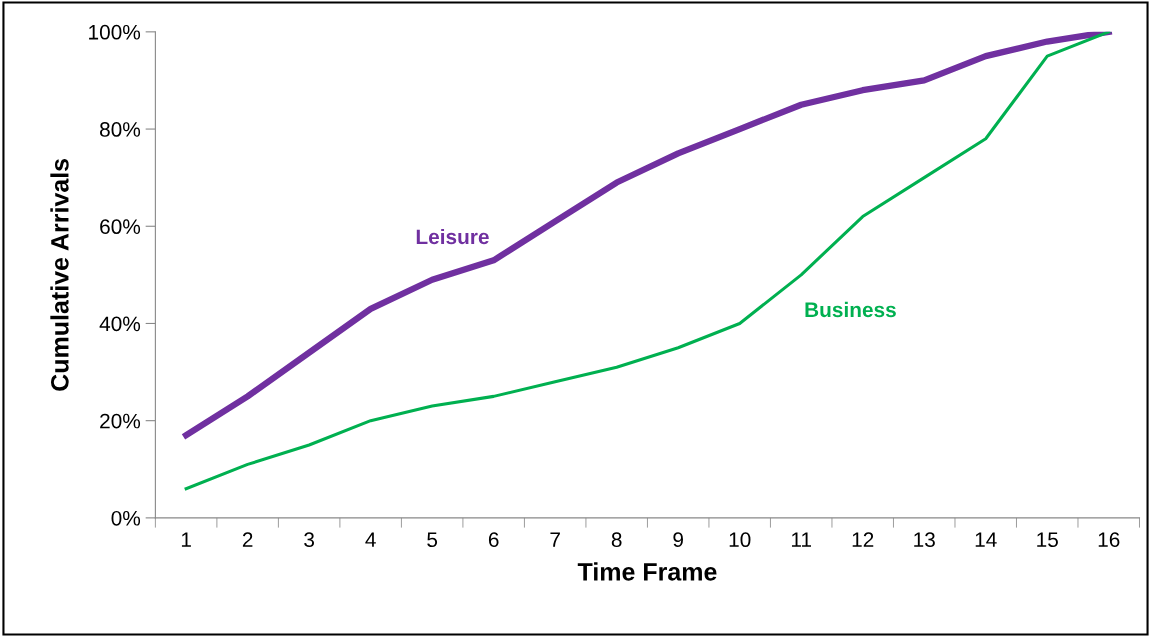 The height and width of the screenshot is (637, 1151). Describe the element at coordinates (59, 274) in the screenshot. I see `y-axis-title: Cumulative Arrivals` at that location.